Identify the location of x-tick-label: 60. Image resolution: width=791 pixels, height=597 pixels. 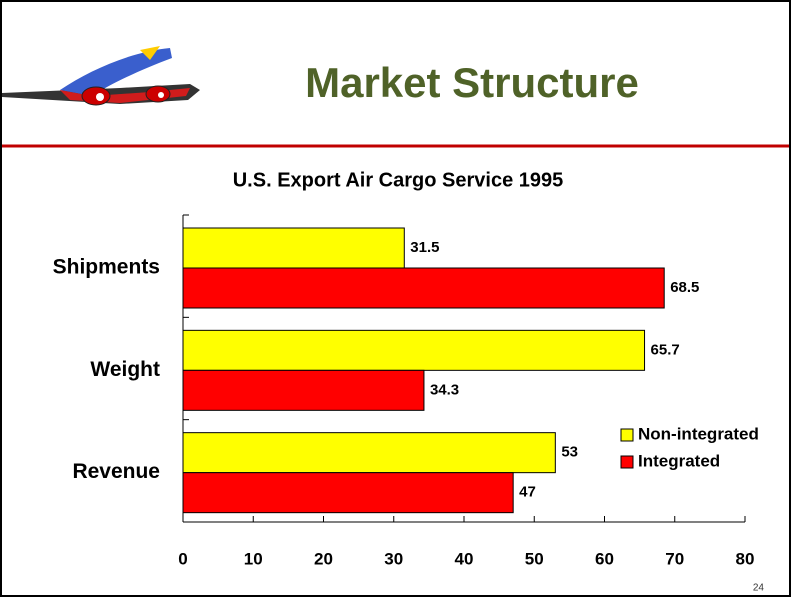
(604, 558).